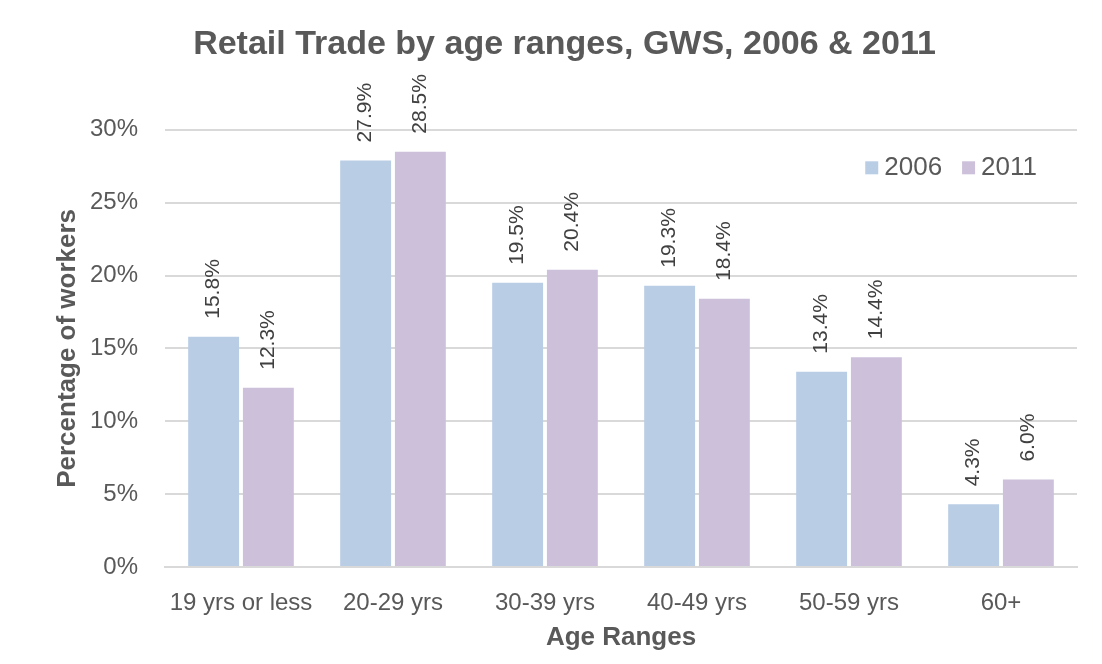  Describe the element at coordinates (849, 602) in the screenshot. I see `x-tick-label: 50-59 yrs` at that location.